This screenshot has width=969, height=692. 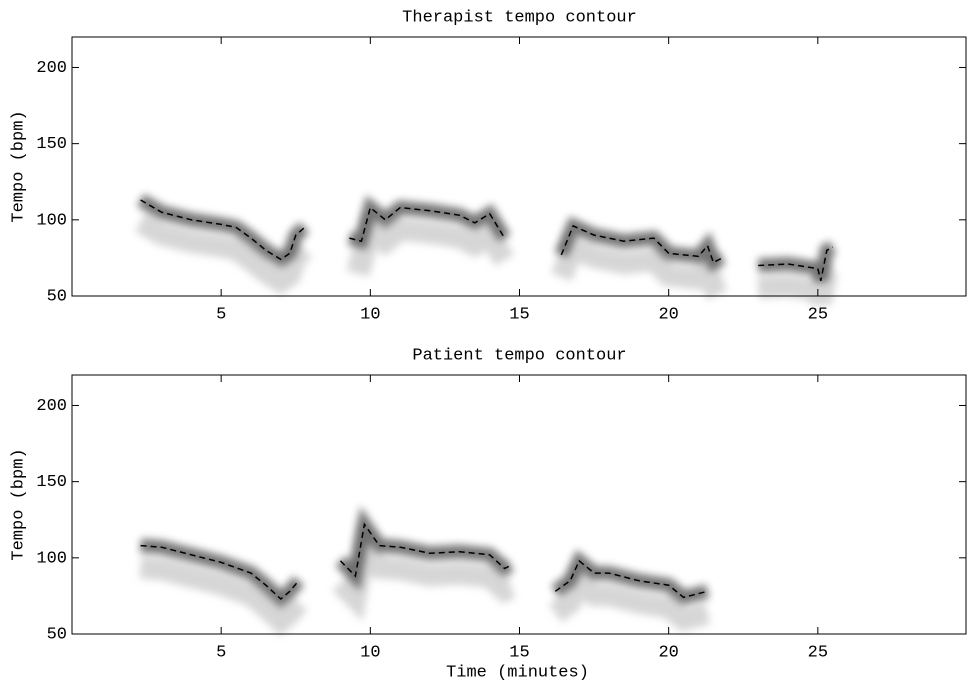 I want to click on tempogram-band, so click(x=486, y=258).